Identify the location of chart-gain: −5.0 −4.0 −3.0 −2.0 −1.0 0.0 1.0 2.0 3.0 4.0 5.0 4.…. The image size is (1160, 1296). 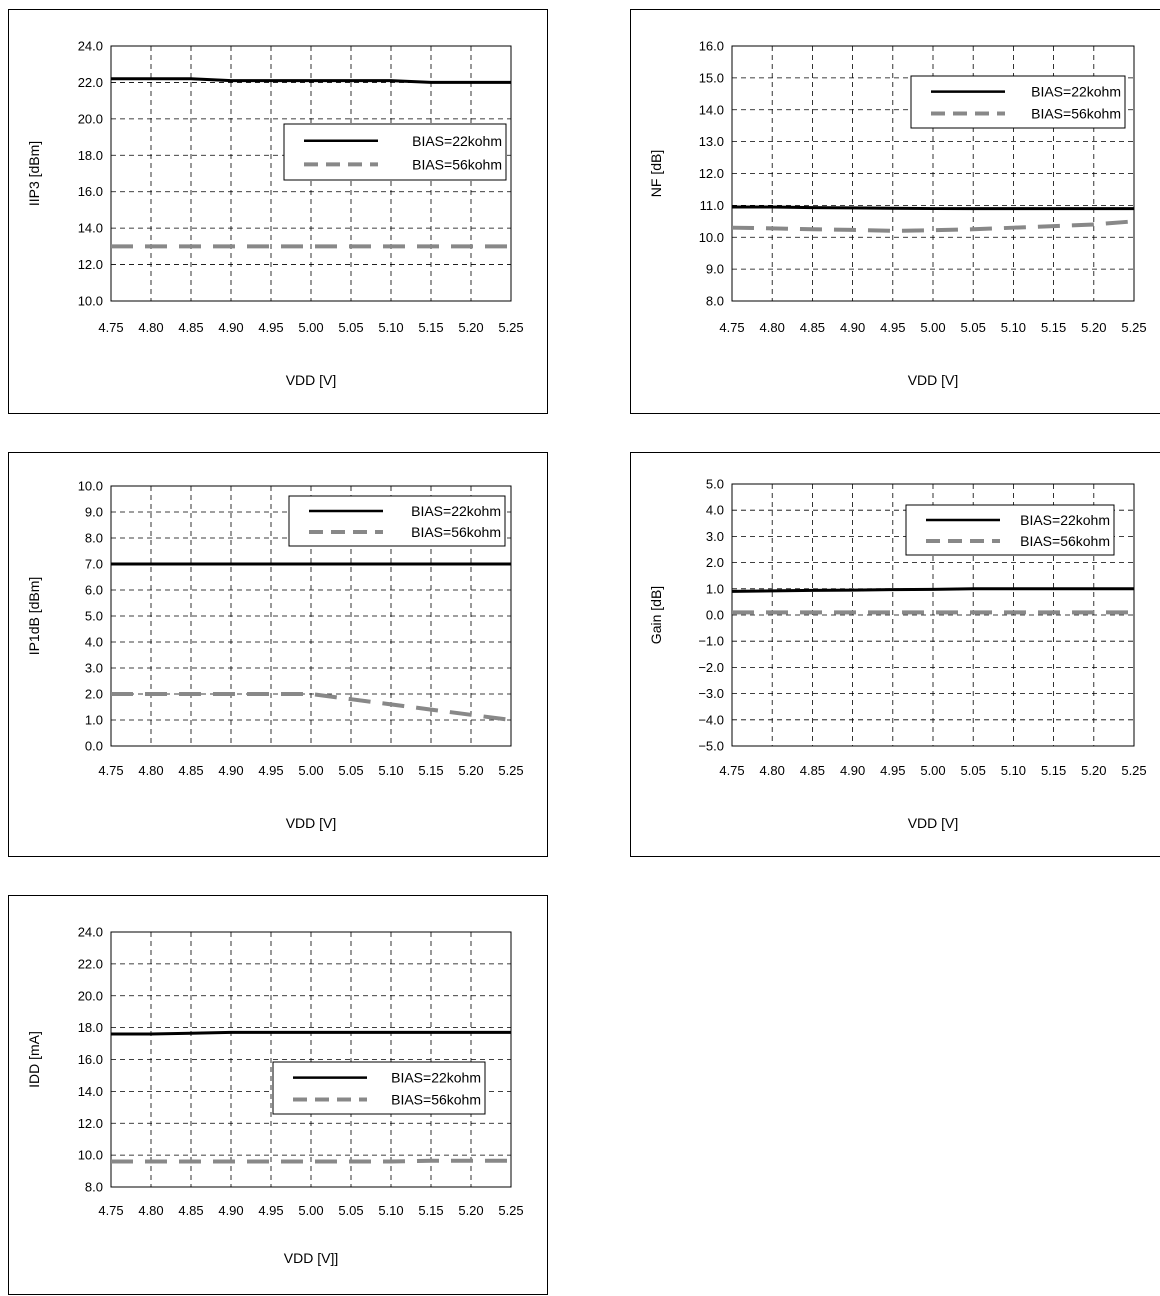
(897, 654).